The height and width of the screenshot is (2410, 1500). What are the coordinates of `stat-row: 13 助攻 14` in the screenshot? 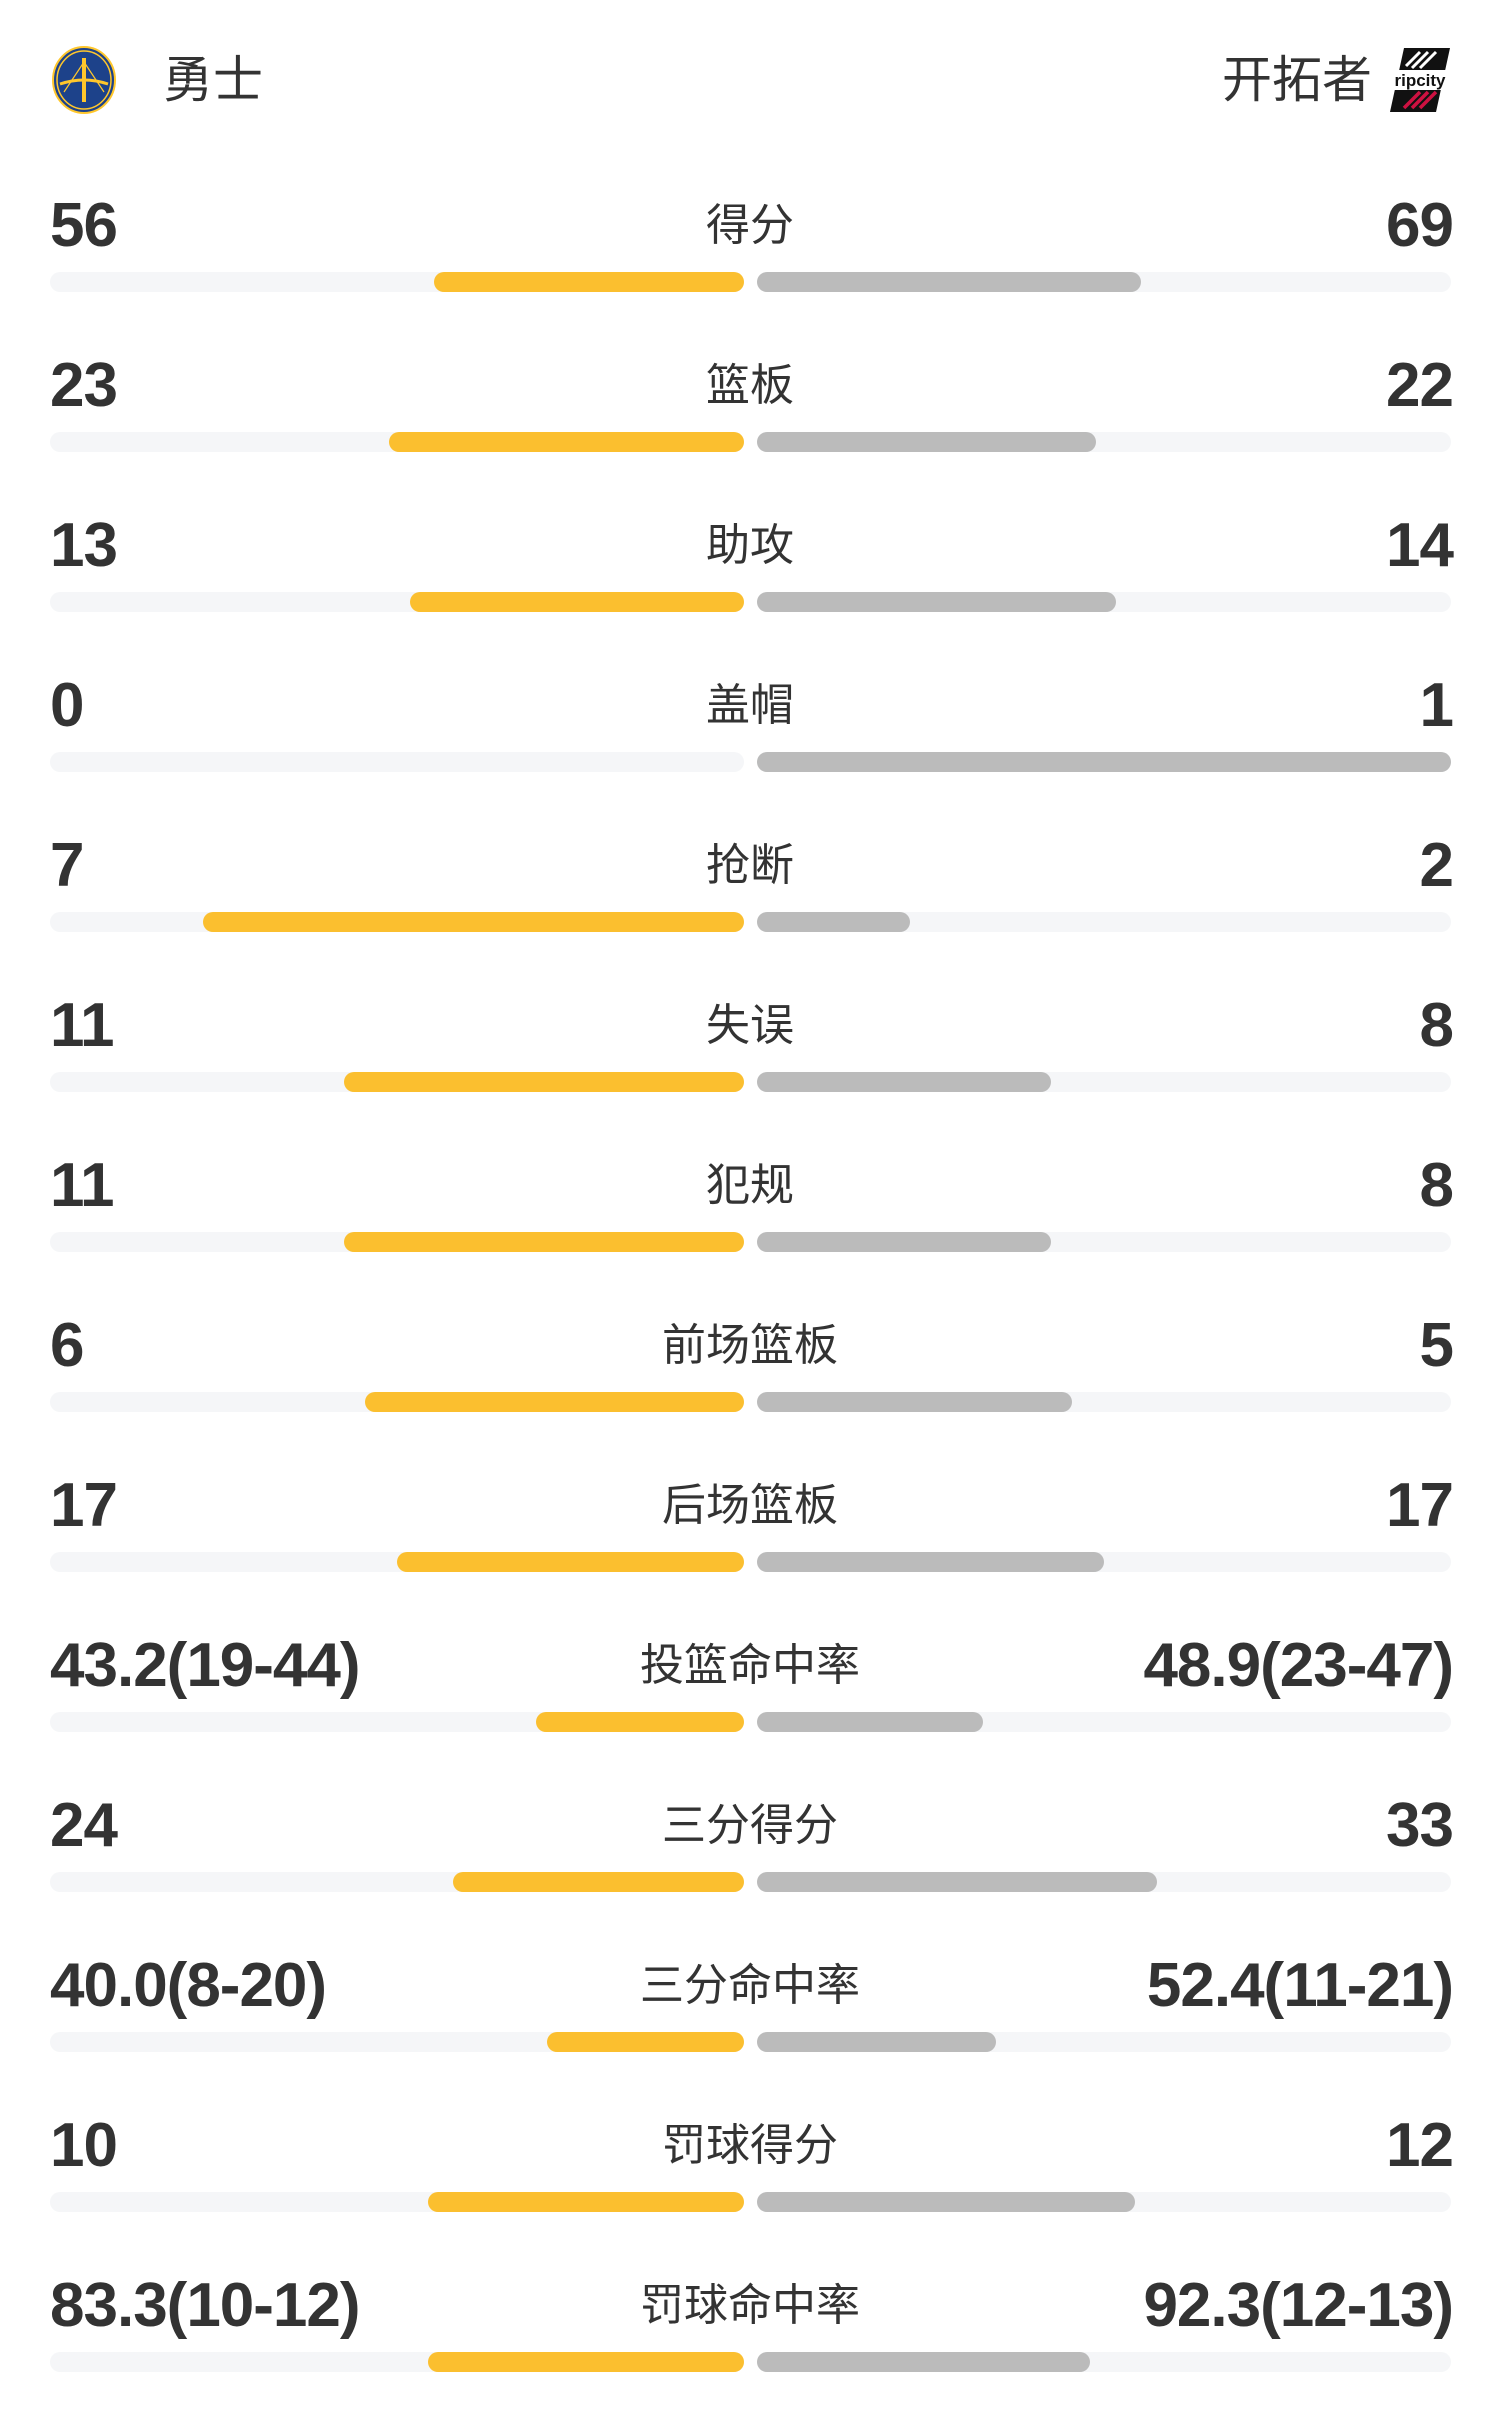 It's located at (750, 570).